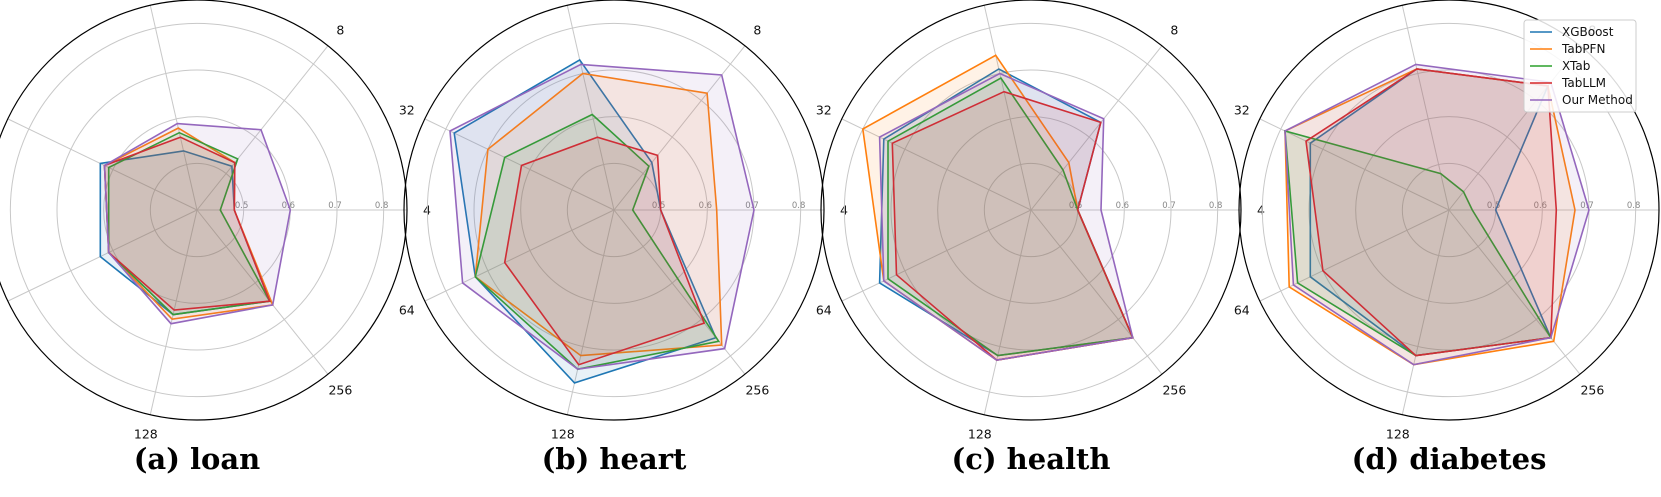 The image size is (1661, 497). Describe the element at coordinates (1597, 100) in the screenshot. I see `legend-label-our-method: Our Method` at that location.